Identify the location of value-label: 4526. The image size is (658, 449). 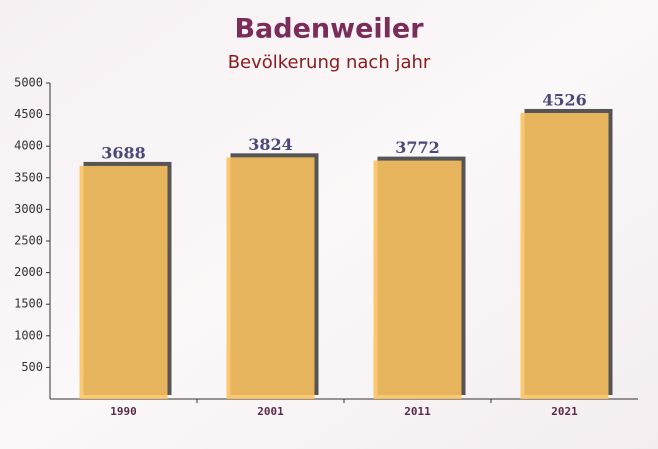
(564, 99).